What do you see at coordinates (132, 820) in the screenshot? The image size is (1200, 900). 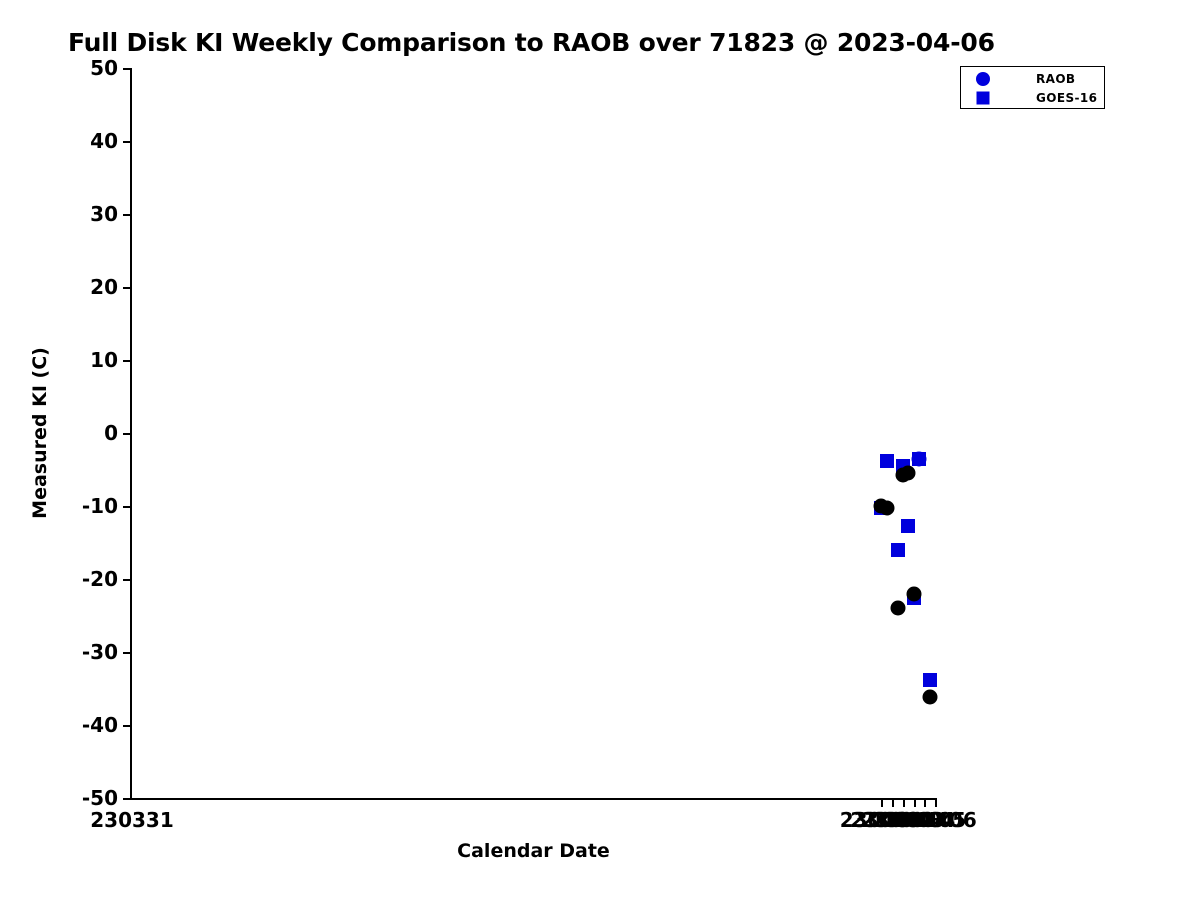 I see `x-axis-tick-label: 230331` at bounding box center [132, 820].